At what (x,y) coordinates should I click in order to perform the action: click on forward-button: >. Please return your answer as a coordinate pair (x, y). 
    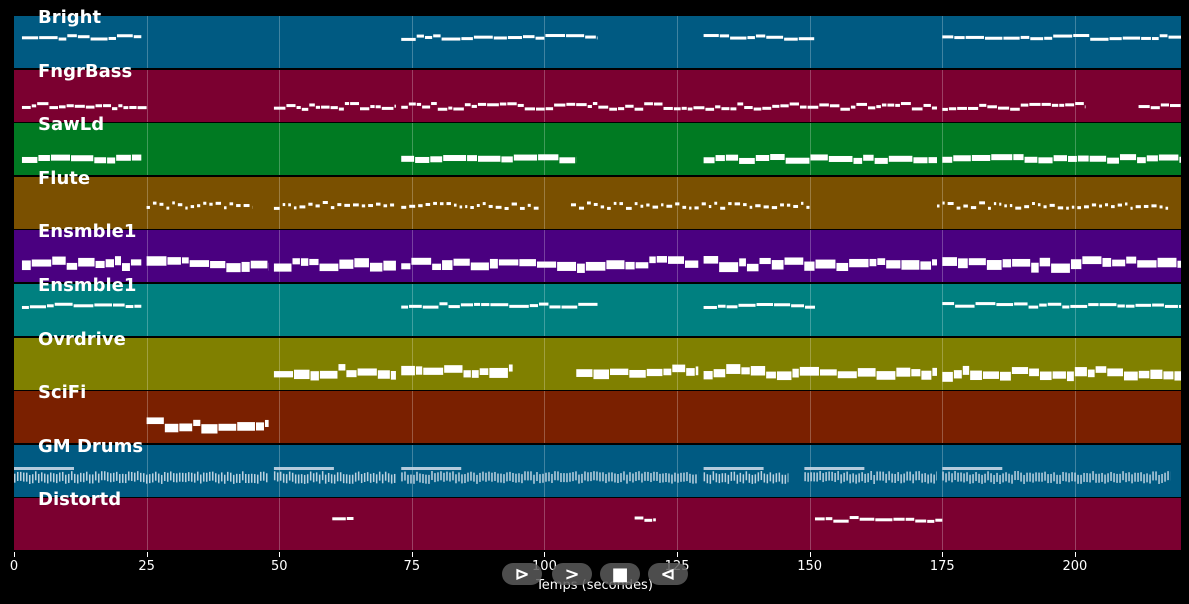
    Looking at the image, I should click on (572, 574).